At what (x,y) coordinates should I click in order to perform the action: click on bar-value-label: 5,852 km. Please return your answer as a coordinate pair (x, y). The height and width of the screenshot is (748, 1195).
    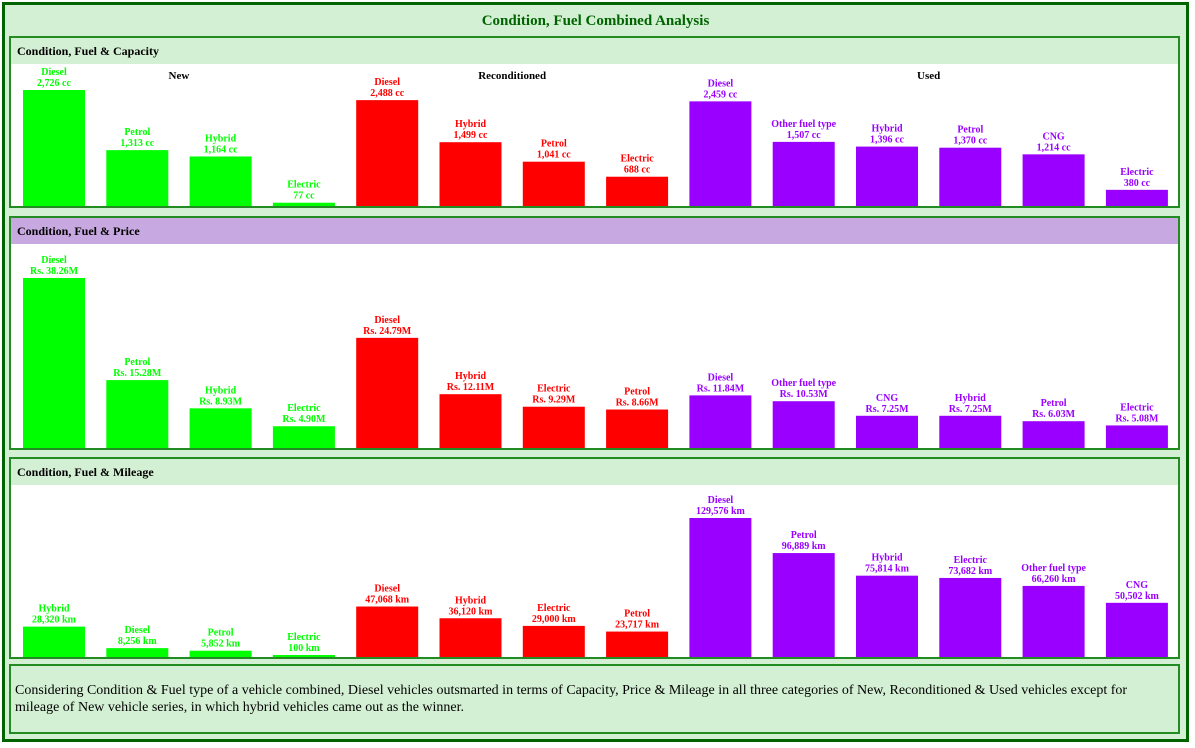
    Looking at the image, I should click on (221, 644).